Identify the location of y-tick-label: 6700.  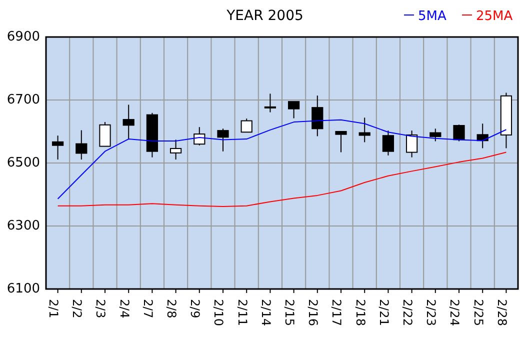
(23, 100).